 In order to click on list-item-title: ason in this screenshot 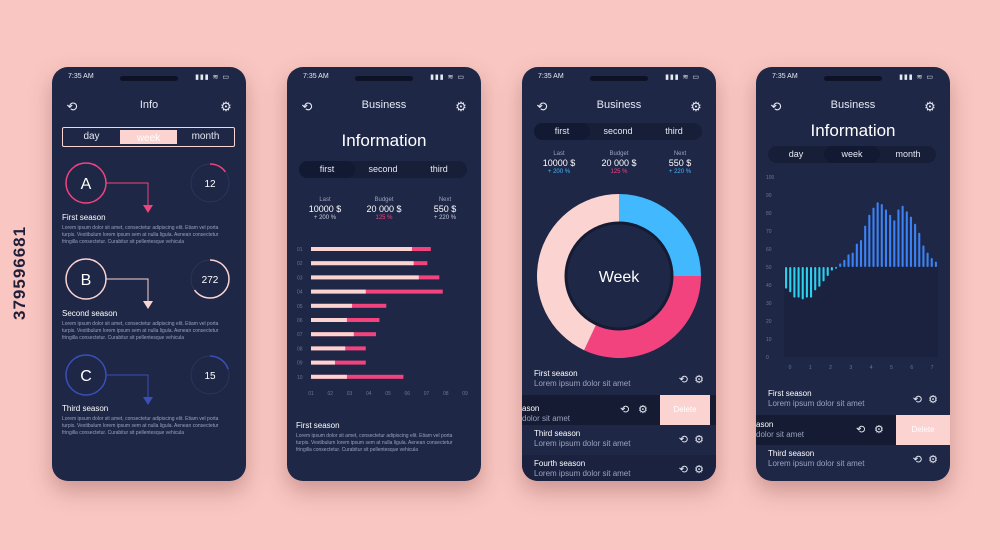, I will do `click(531, 408)`.